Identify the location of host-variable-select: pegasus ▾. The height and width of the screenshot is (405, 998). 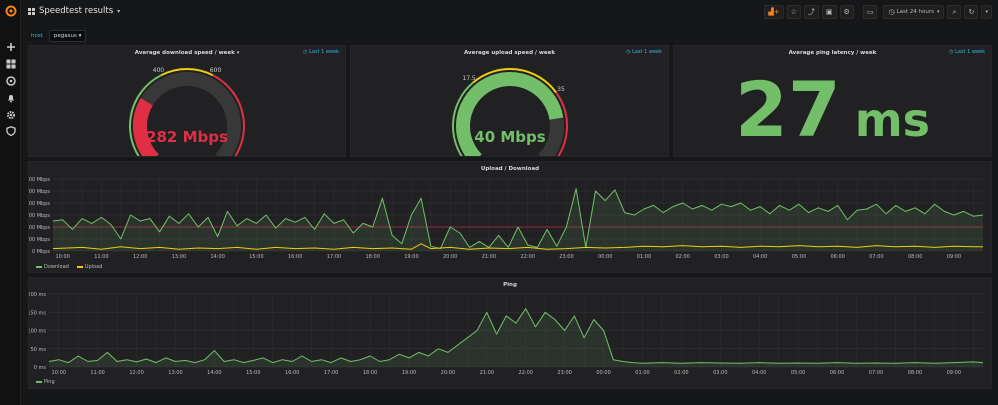
(67, 36).